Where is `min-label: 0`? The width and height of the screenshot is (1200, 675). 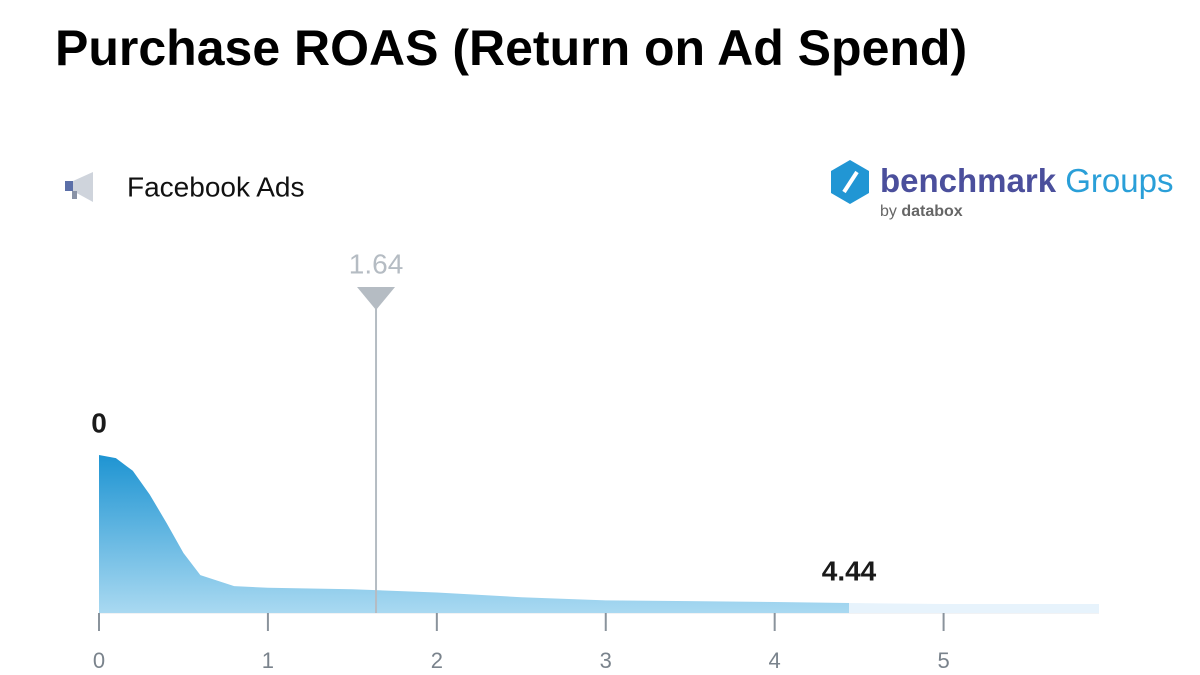 min-label: 0 is located at coordinates (99, 422).